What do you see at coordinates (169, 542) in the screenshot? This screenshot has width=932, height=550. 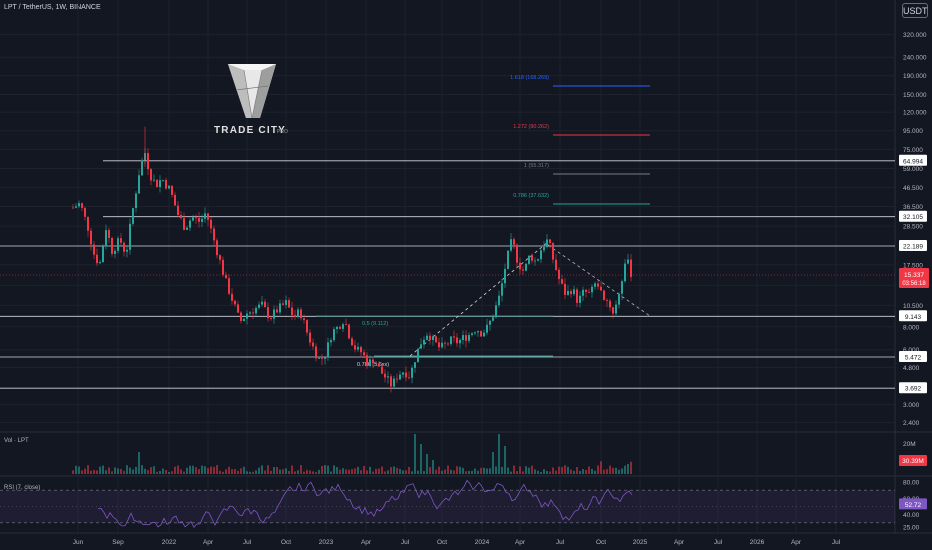 I see `x-tick-label: 2022` at bounding box center [169, 542].